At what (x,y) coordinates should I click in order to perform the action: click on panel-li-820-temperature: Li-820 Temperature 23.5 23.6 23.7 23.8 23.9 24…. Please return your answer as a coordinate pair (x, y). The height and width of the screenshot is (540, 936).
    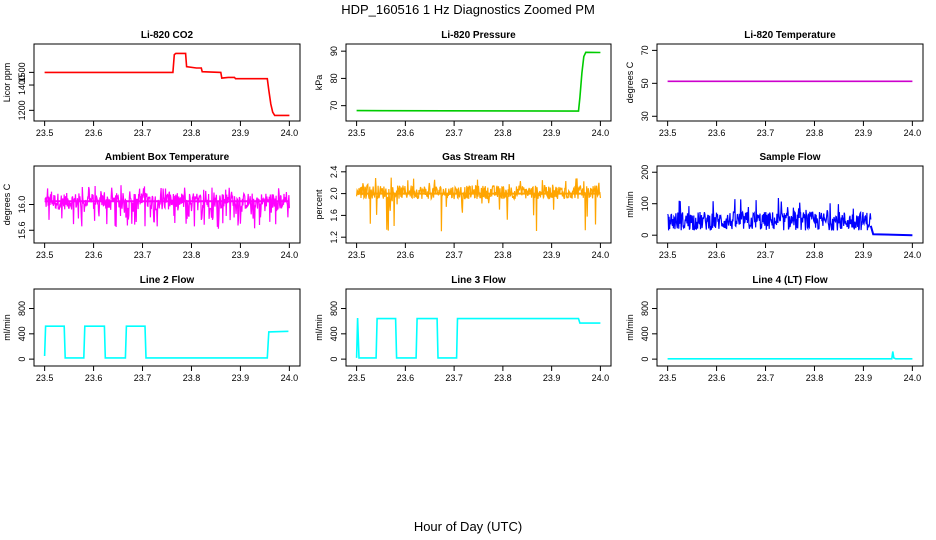
    Looking at the image, I should click on (774, 84).